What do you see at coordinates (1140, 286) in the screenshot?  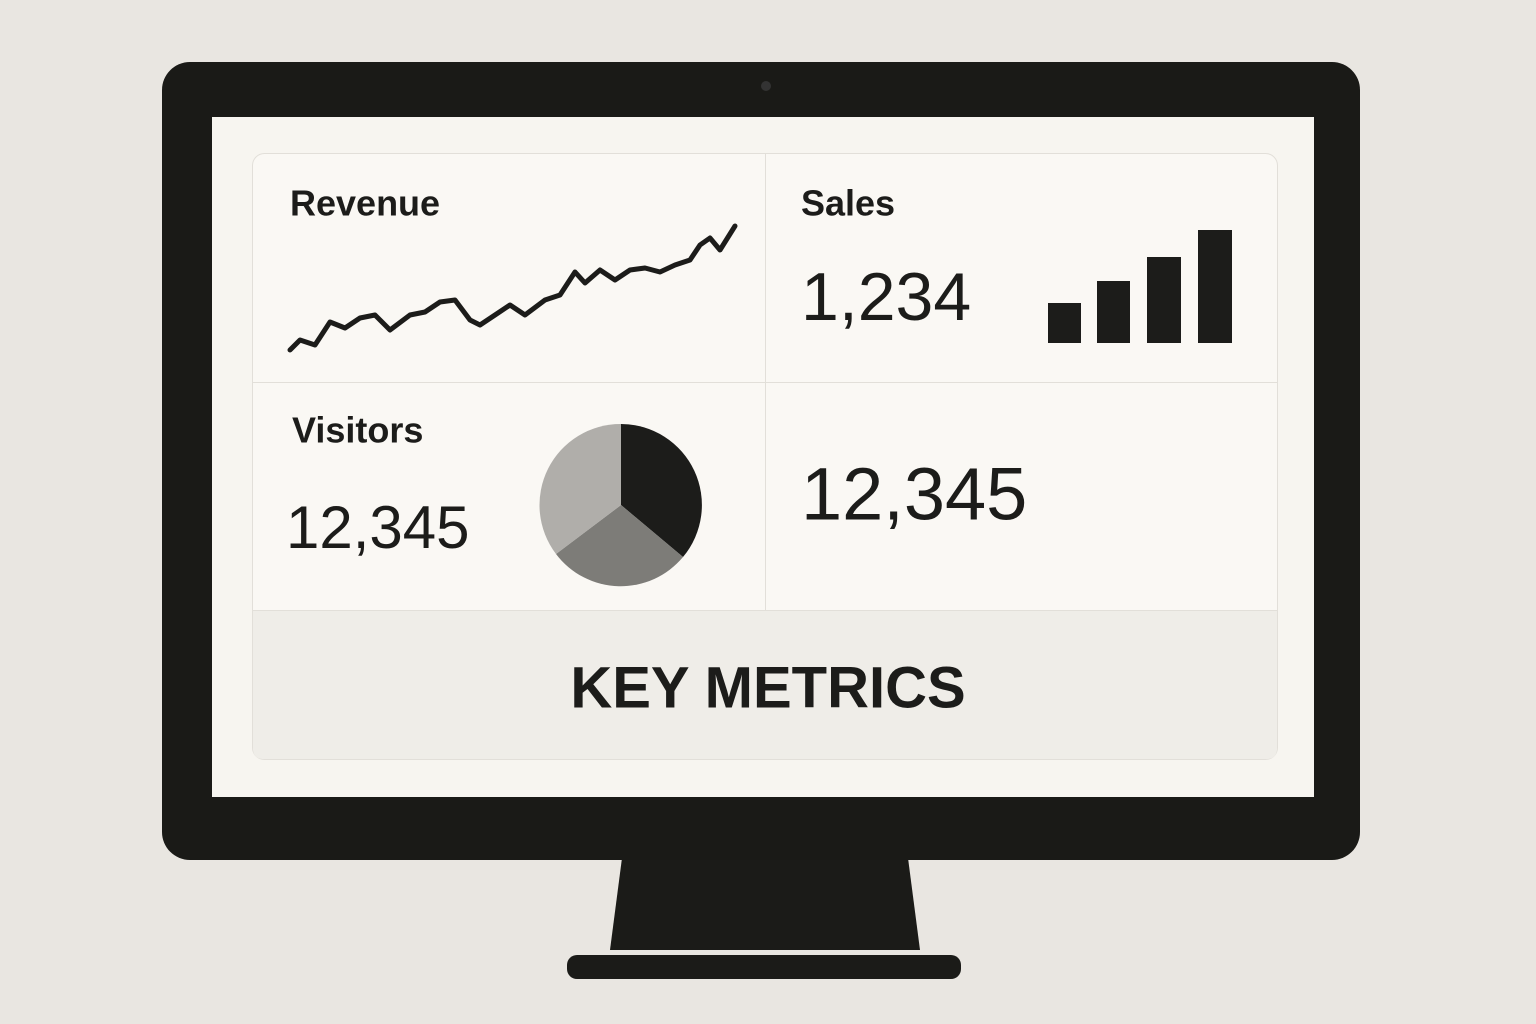 I see `bar-icon` at bounding box center [1140, 286].